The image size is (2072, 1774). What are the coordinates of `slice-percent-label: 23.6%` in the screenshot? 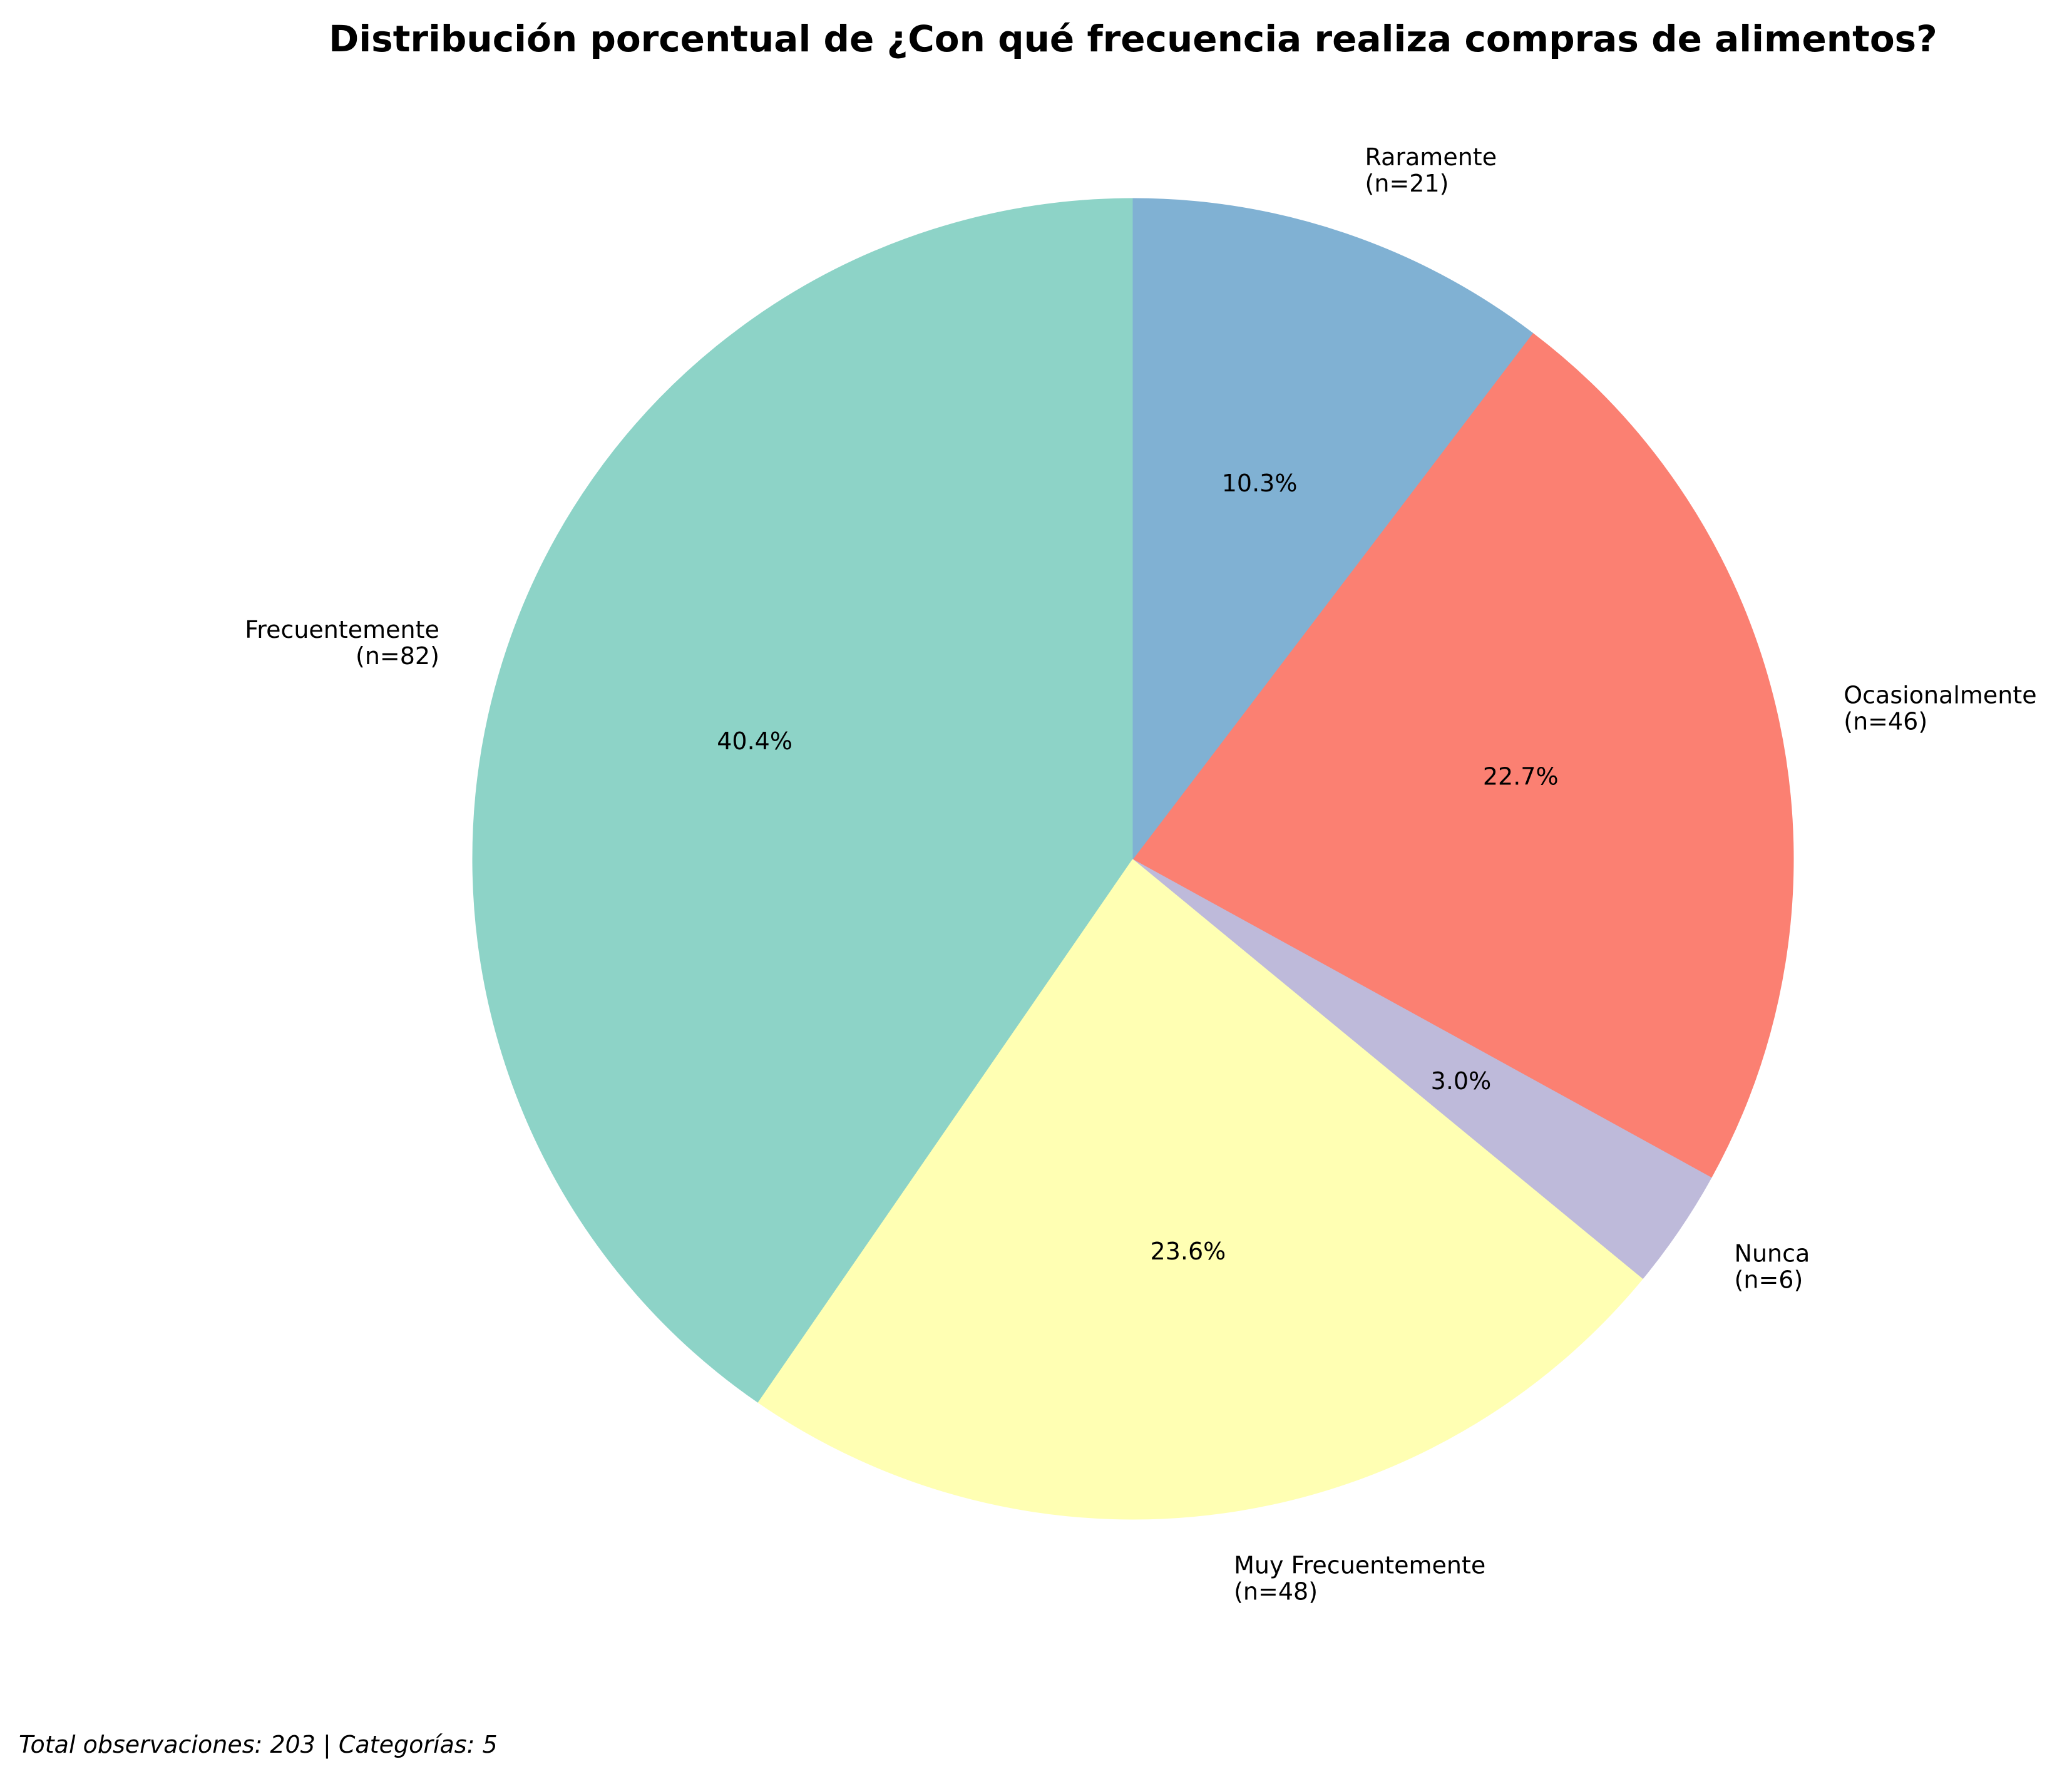 It's located at (1188, 1251).